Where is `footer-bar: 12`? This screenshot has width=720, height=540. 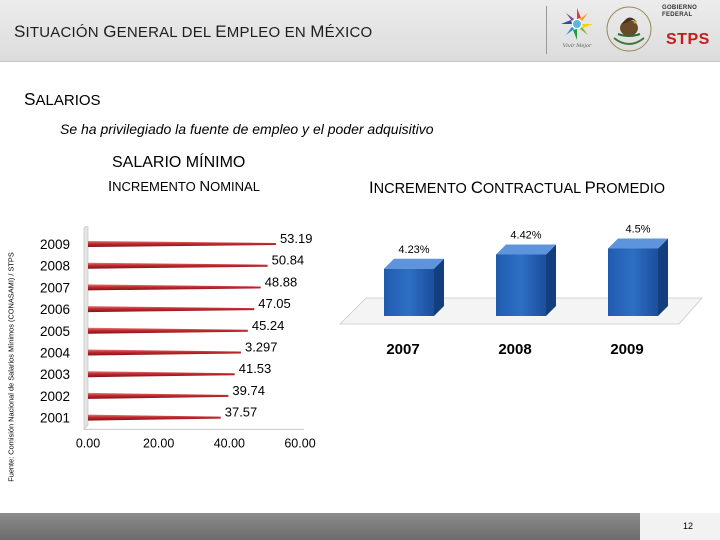 footer-bar: 12 is located at coordinates (360, 526).